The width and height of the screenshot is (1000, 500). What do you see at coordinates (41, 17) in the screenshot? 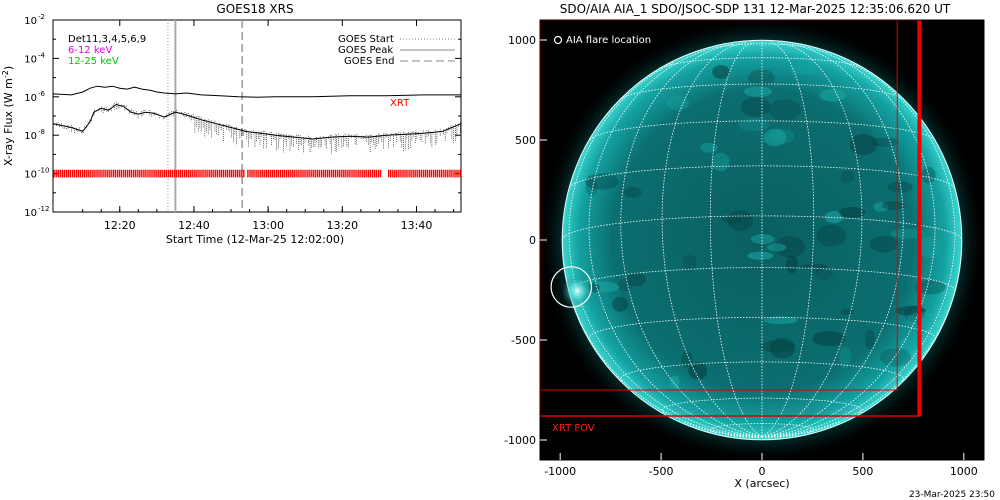
I see `goes-y-tick-exponent: -2` at bounding box center [41, 17].